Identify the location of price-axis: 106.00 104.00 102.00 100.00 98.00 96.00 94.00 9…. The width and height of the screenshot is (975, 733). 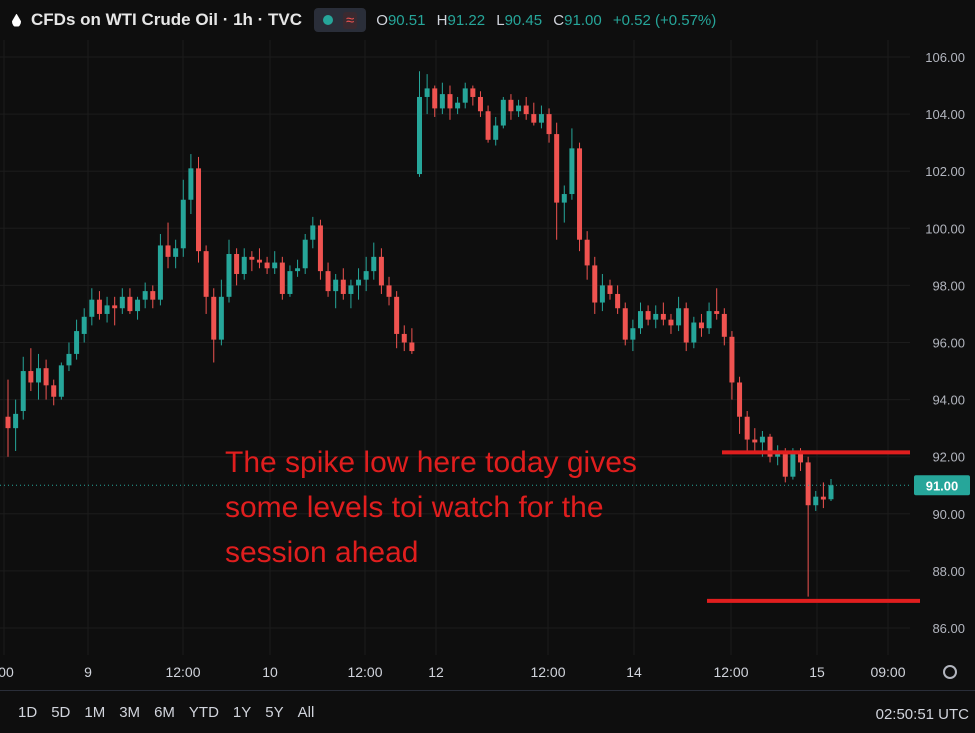
(942, 343).